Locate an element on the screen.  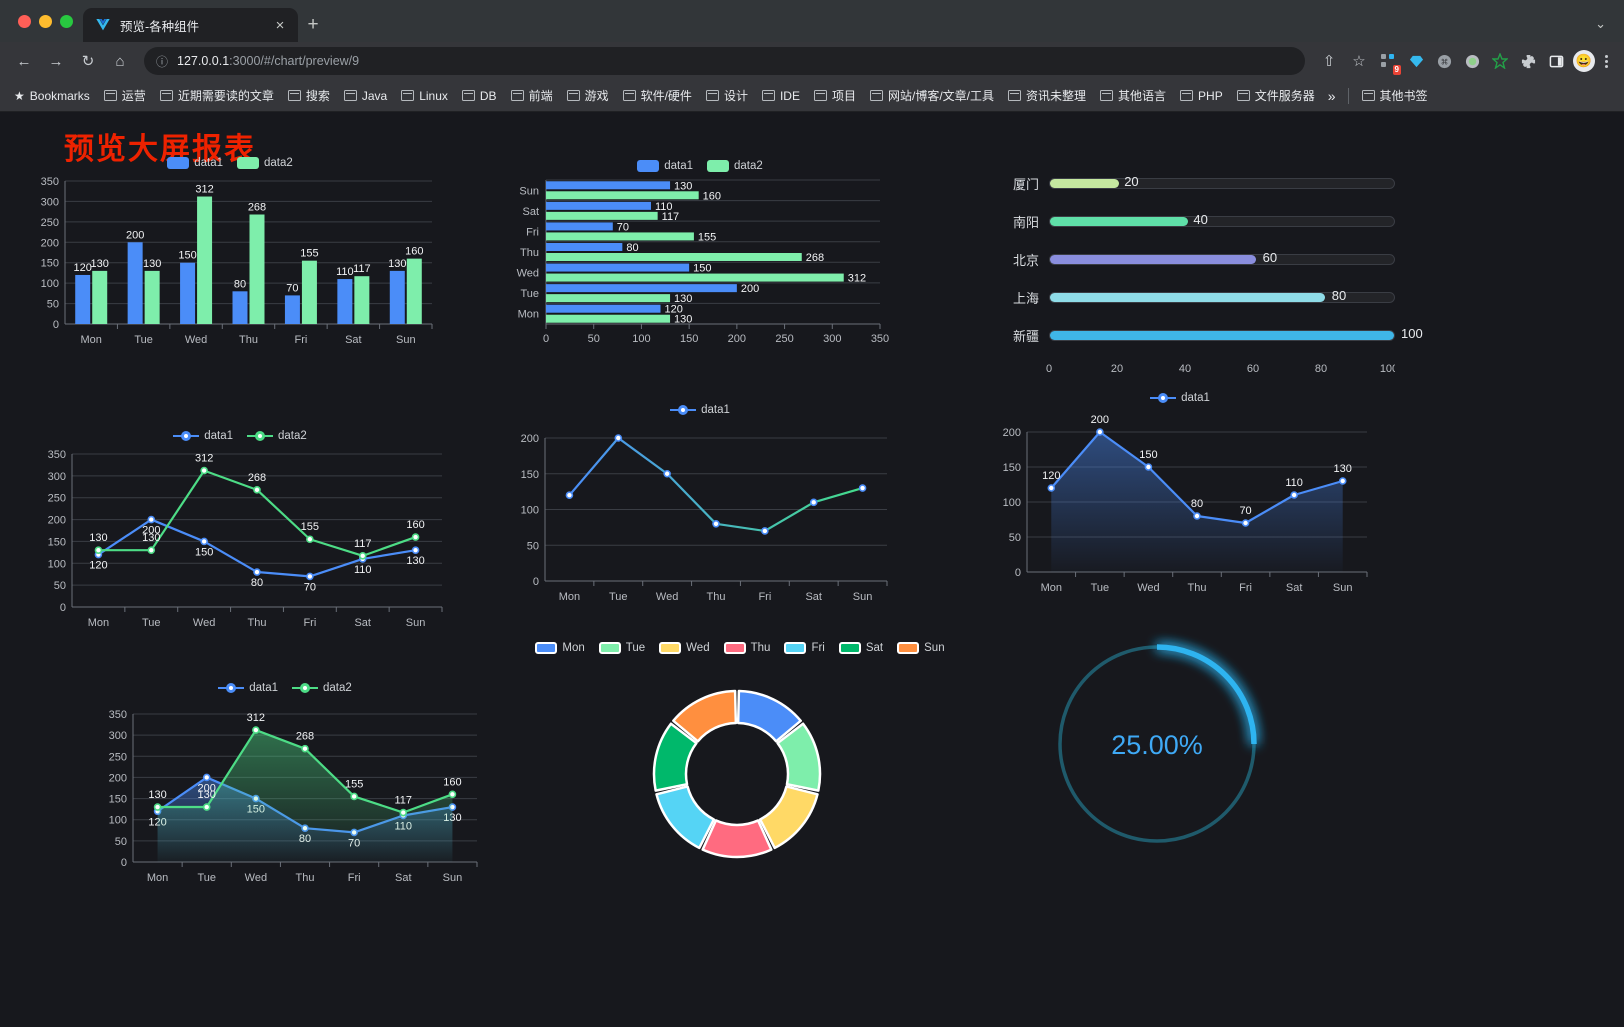
bar-data2-Thu is located at coordinates (257, 269).